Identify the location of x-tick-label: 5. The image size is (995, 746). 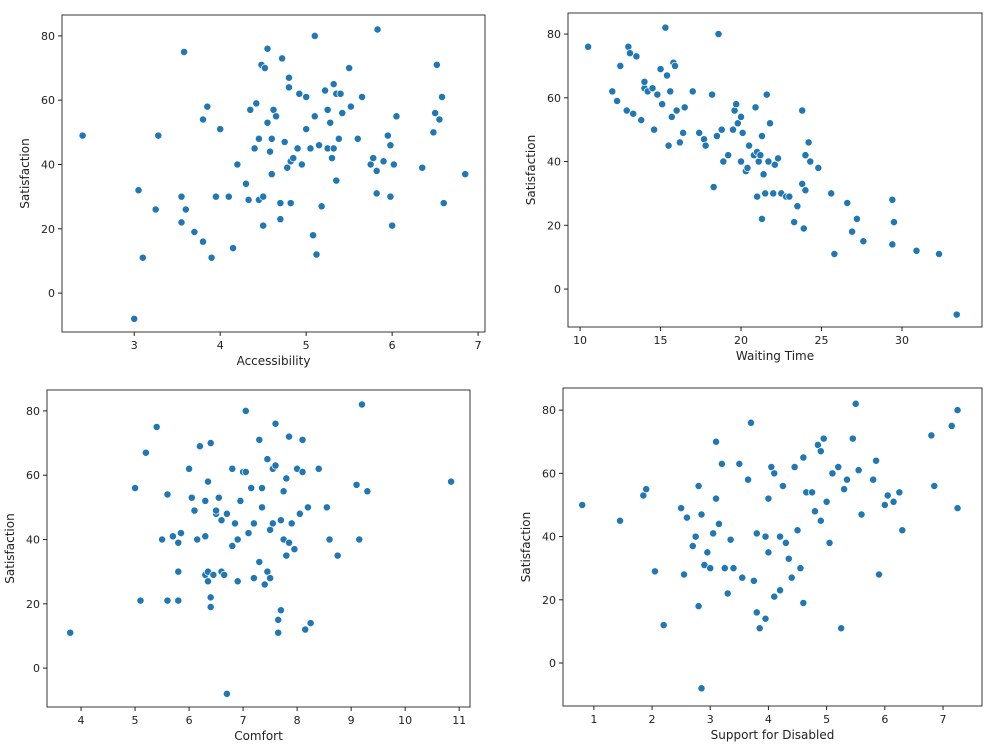
(306, 345).